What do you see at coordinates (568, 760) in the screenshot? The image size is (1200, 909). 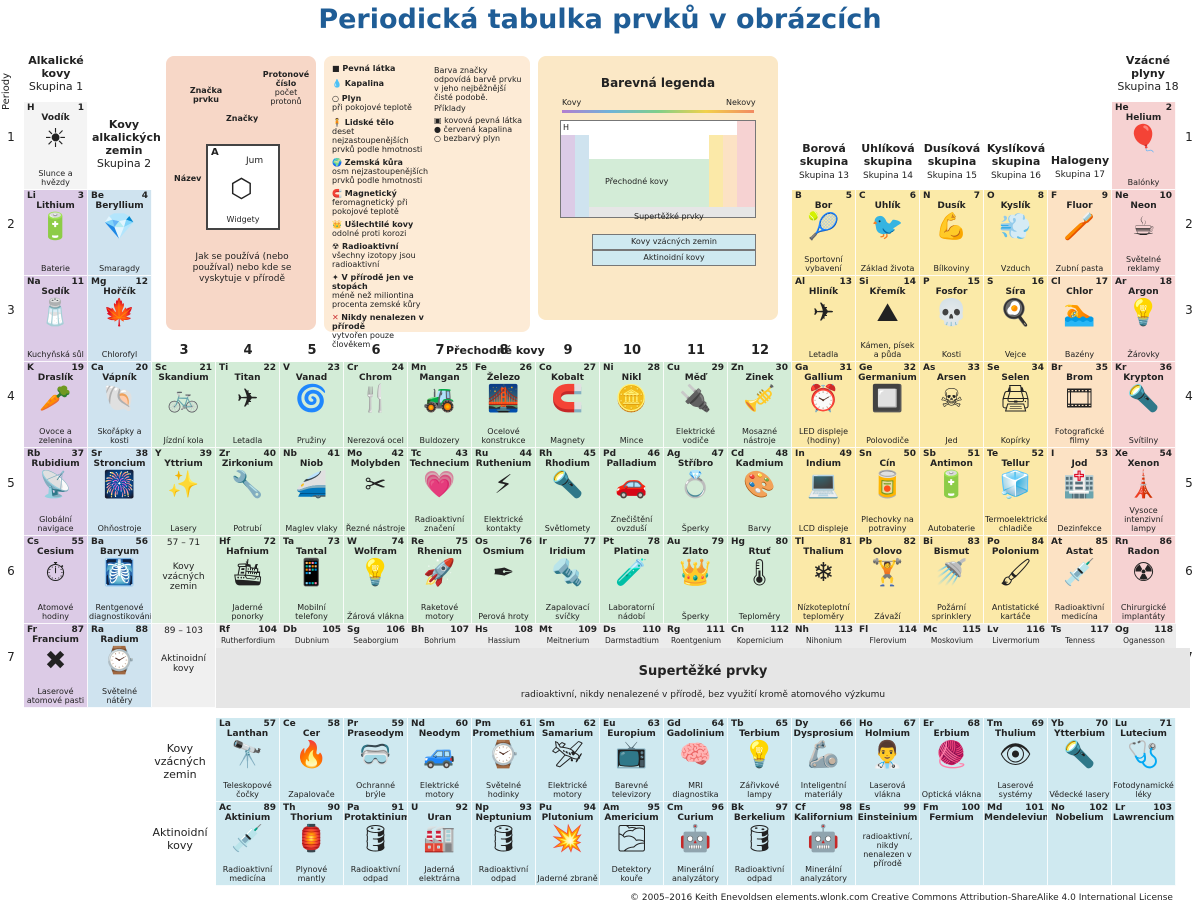 I see `lanthanides-cell: Sm 62 Samarium 🛩 Elektrické motory` at bounding box center [568, 760].